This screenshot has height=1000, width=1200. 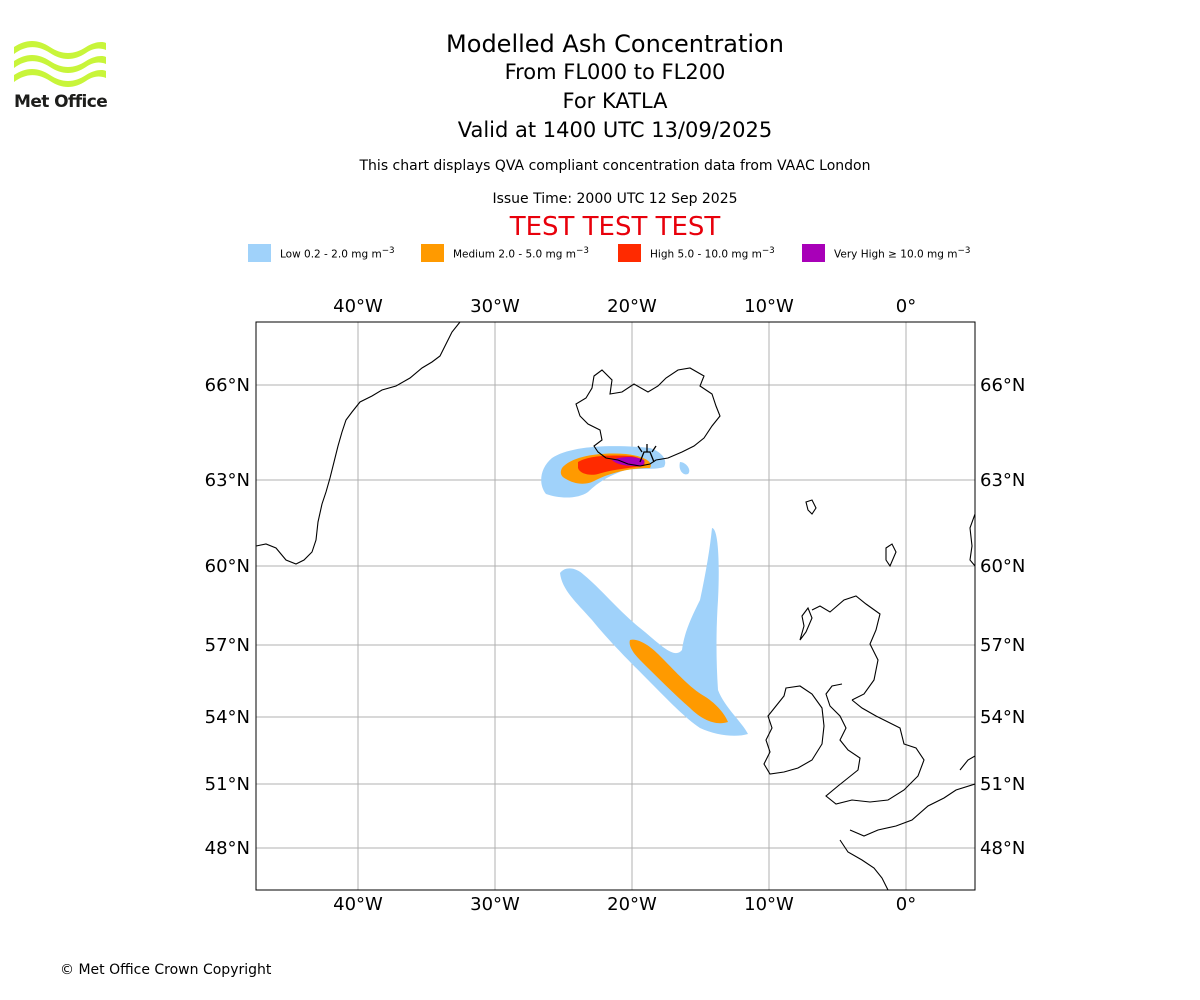 What do you see at coordinates (712, 253) in the screenshot?
I see `legend-label-high: High 5.0 - 10.0 mg m−3` at bounding box center [712, 253].